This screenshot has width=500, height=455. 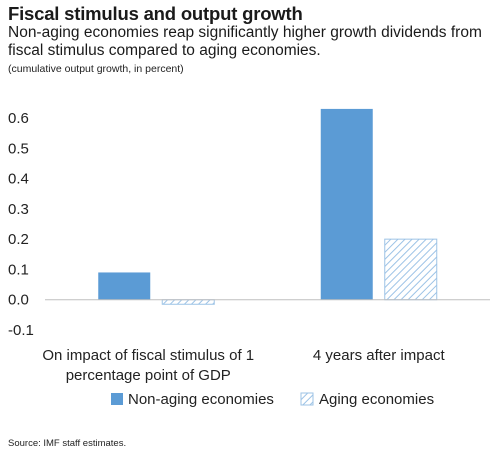 I want to click on y-tick-label: 0.0, so click(x=18, y=300).